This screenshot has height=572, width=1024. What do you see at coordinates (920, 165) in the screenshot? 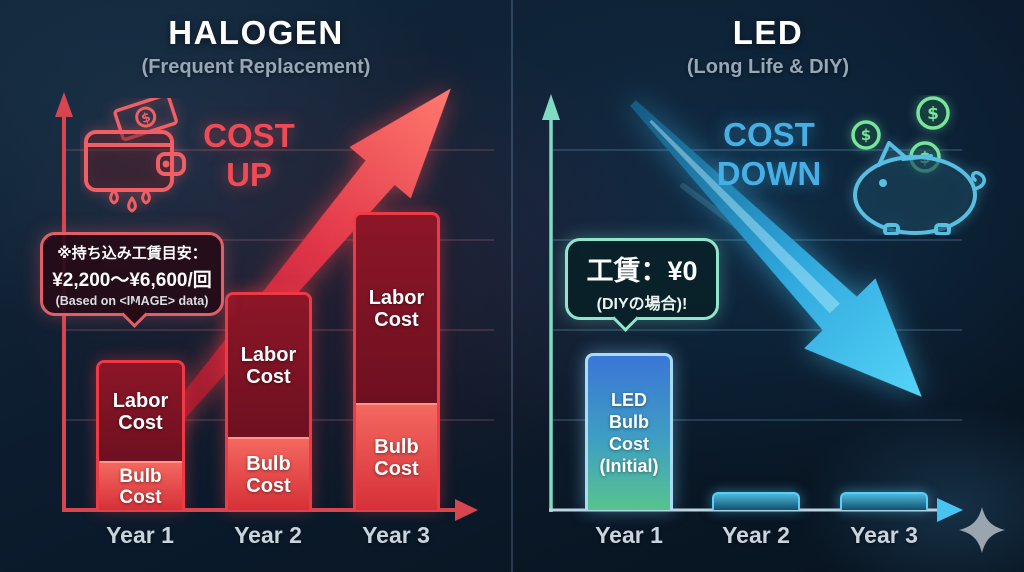
I see `piggy-bank-icon: $ $ $` at bounding box center [920, 165].